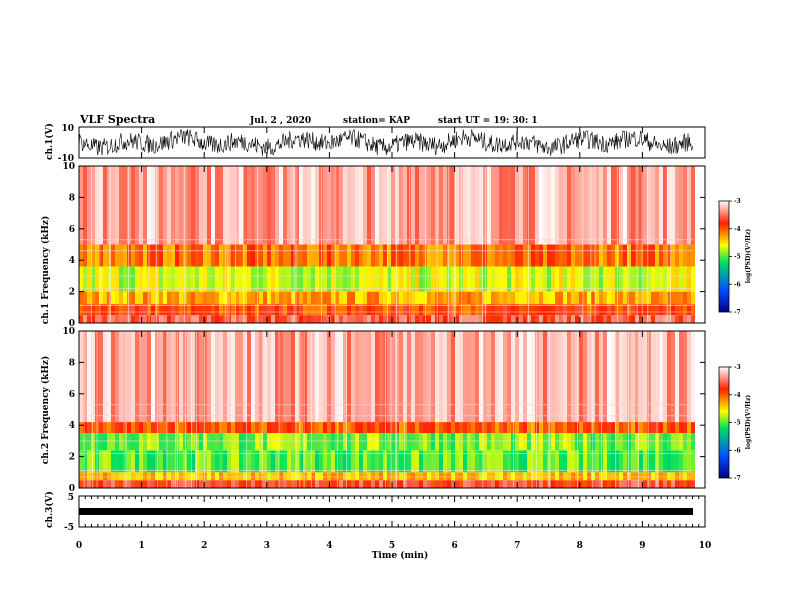  What do you see at coordinates (72, 363) in the screenshot?
I see `ytick-label: 8` at bounding box center [72, 363].